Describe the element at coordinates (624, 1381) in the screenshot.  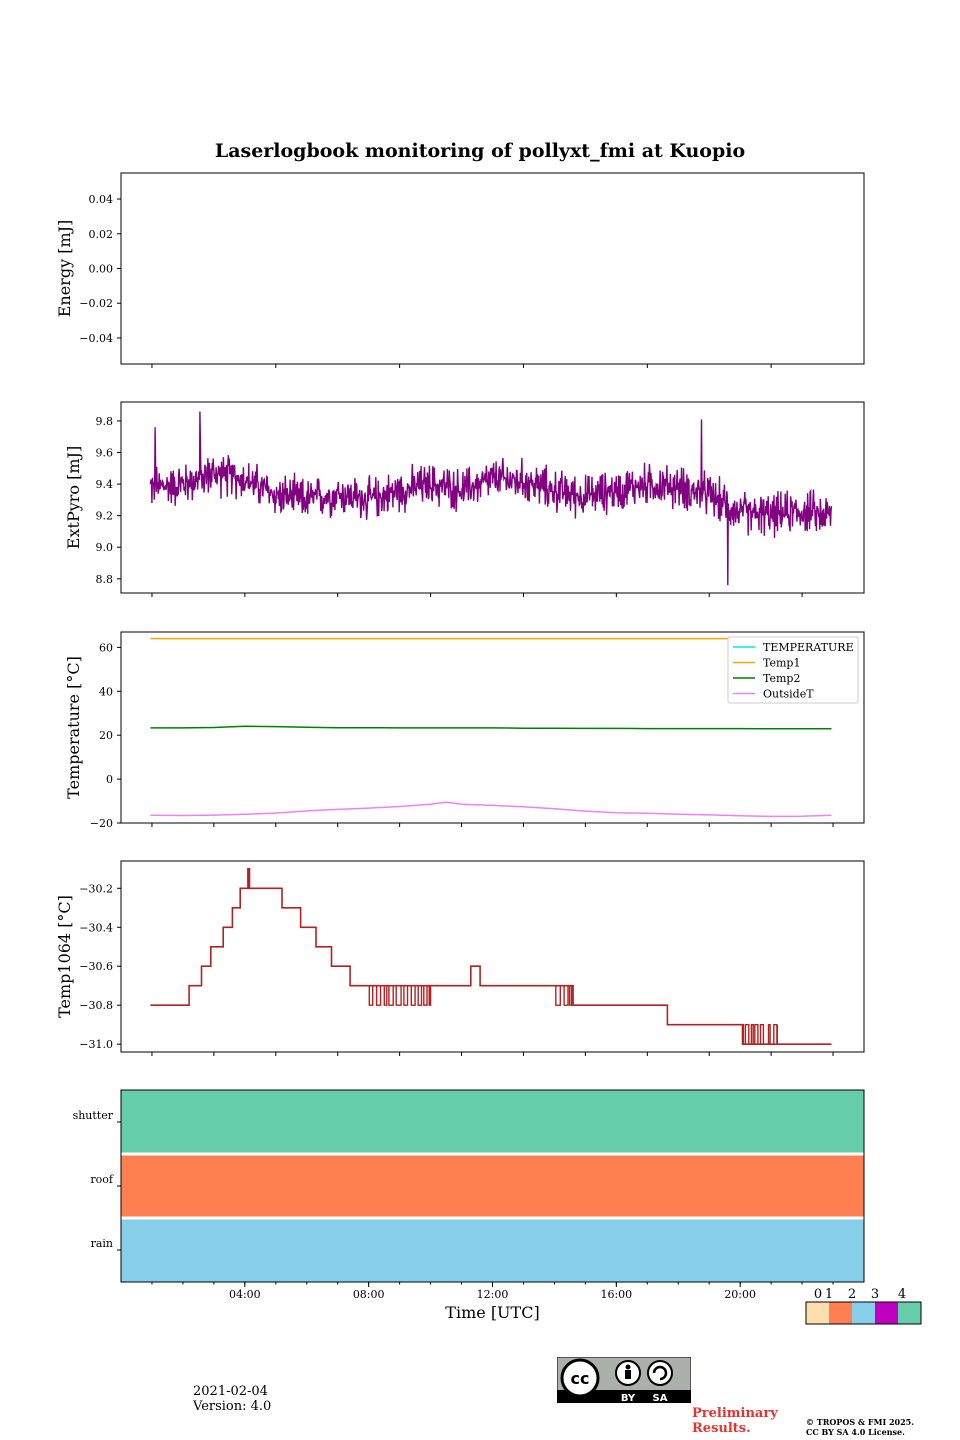
I see `cc-license-badge: cc BY SA` at that location.